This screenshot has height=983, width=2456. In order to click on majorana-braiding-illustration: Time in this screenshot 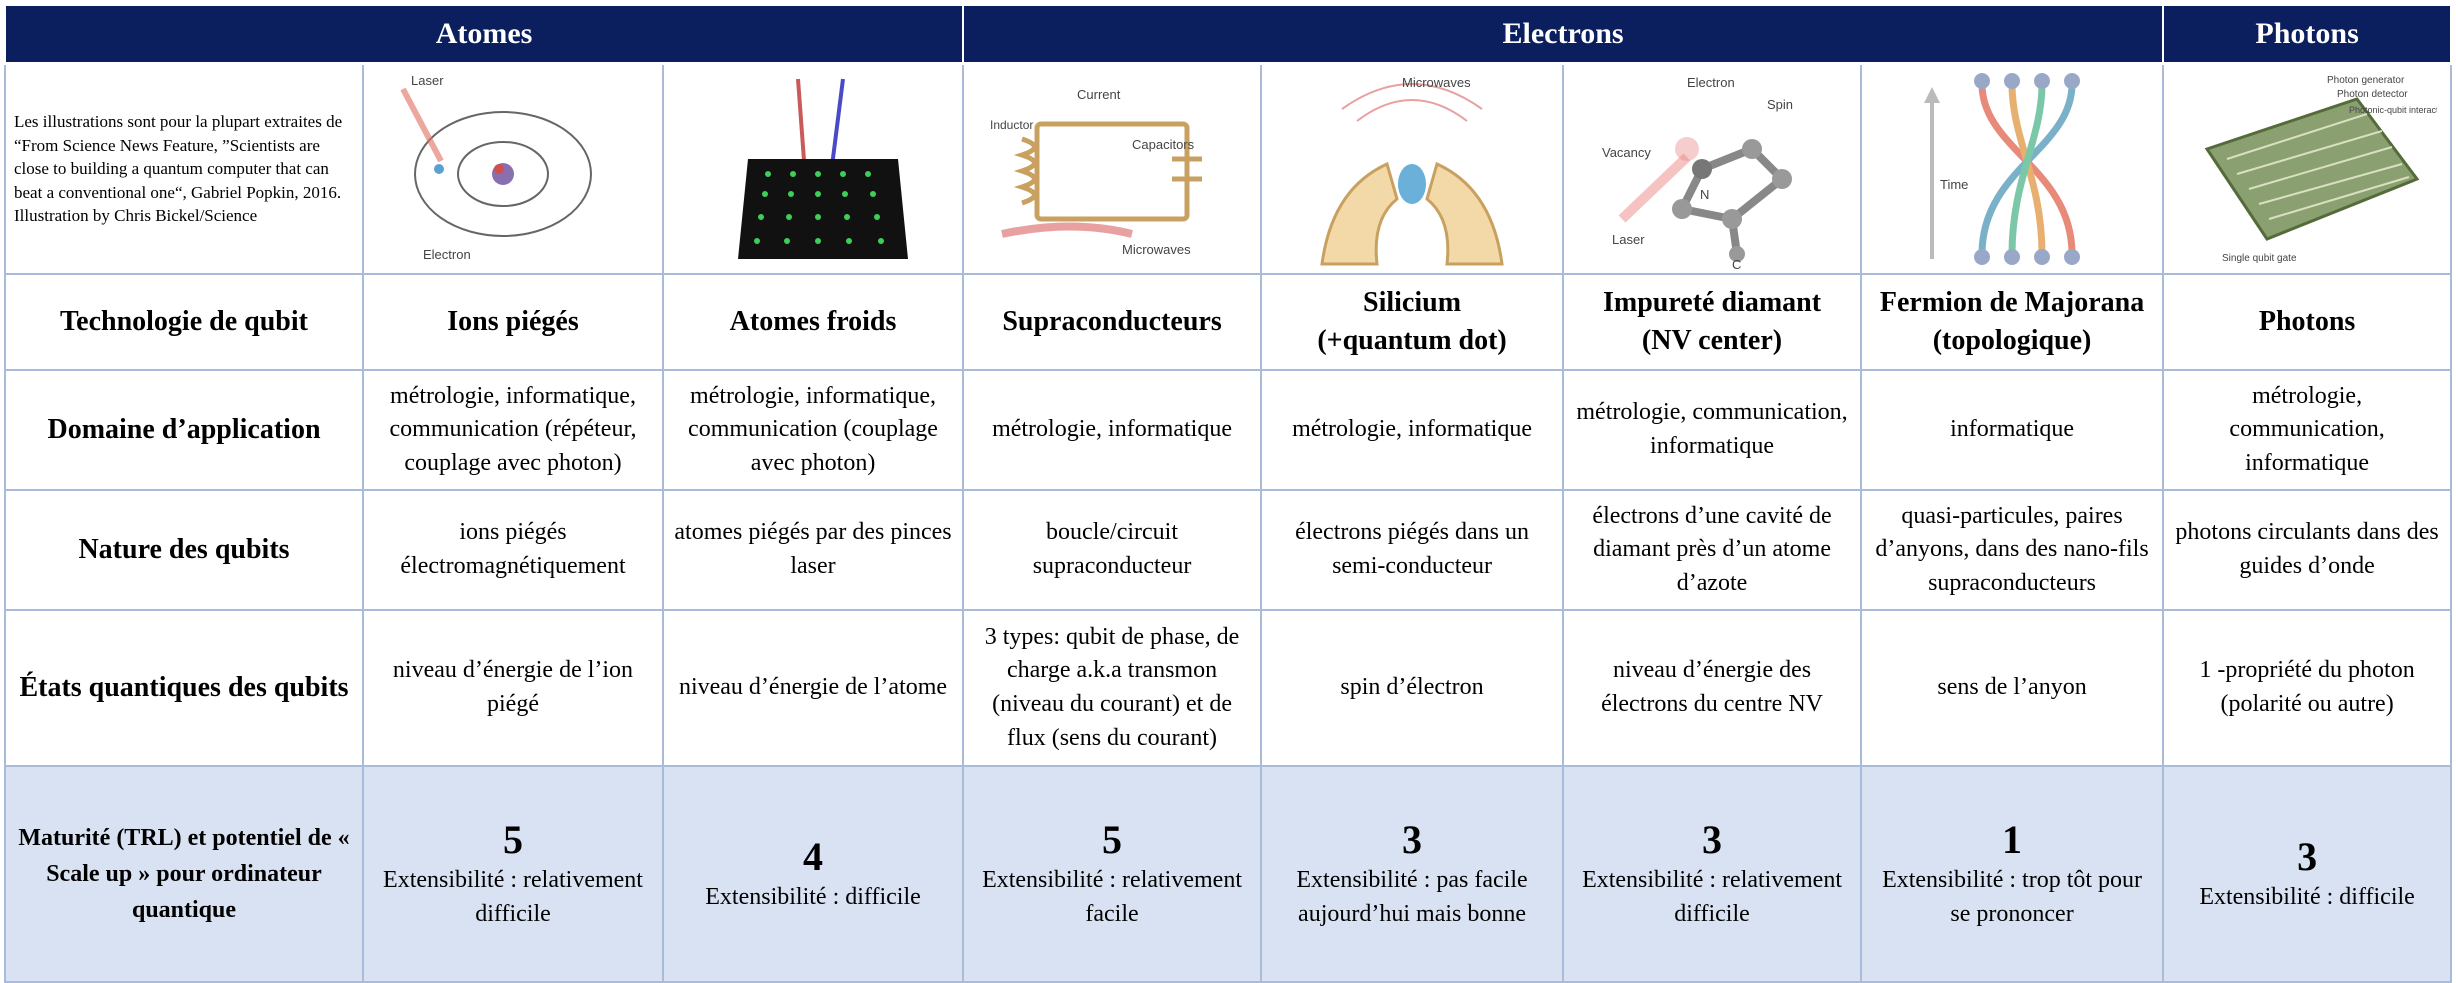, I will do `click(2002, 169)`.